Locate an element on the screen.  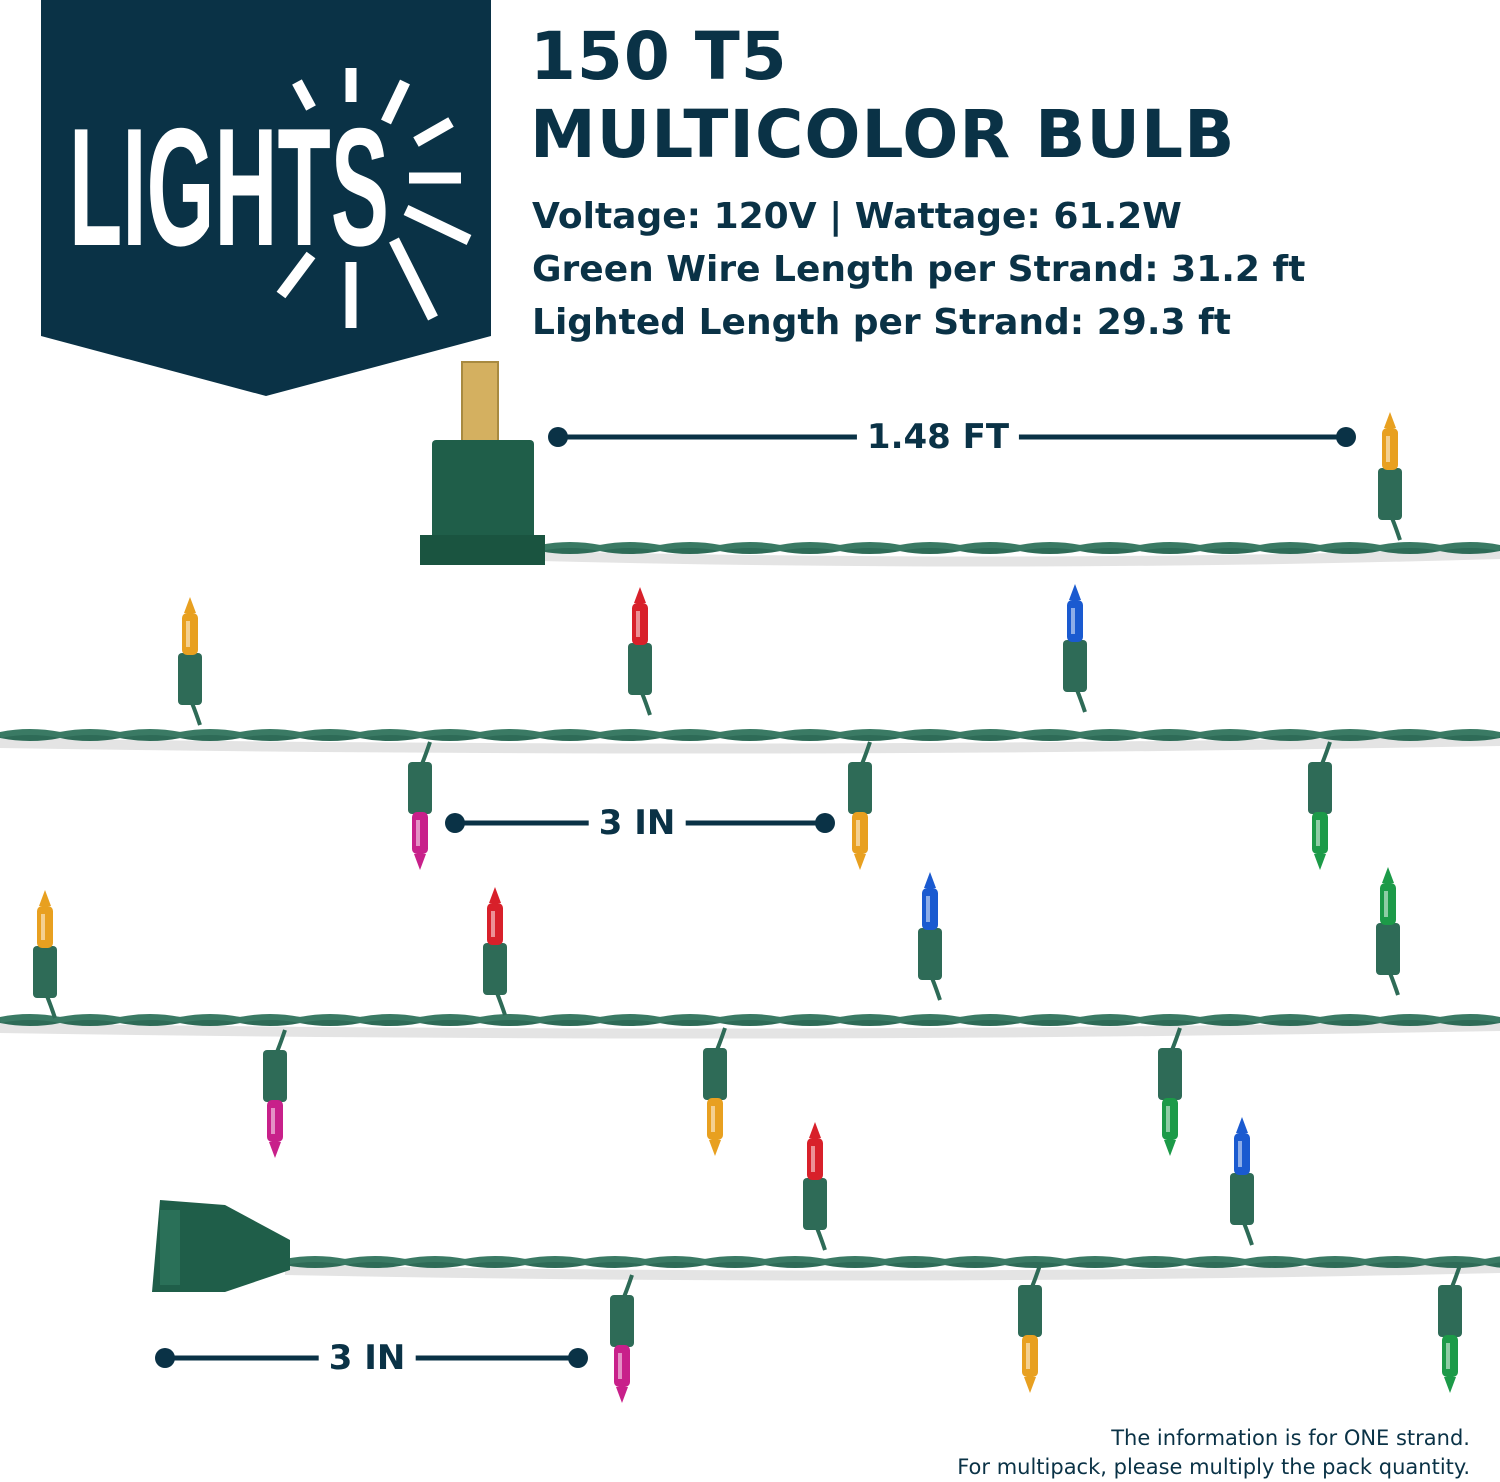
female-plug is located at coordinates (221, 1246).